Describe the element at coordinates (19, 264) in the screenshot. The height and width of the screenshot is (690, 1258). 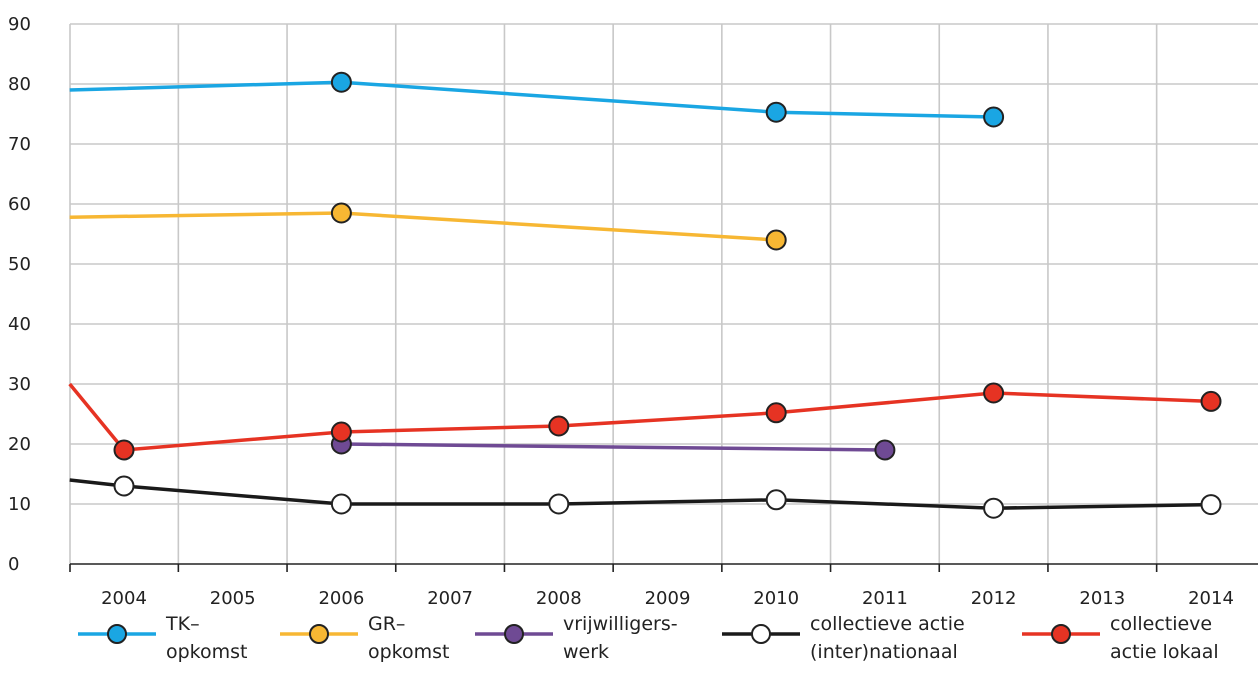
I see `y-tick-label: 50` at that location.